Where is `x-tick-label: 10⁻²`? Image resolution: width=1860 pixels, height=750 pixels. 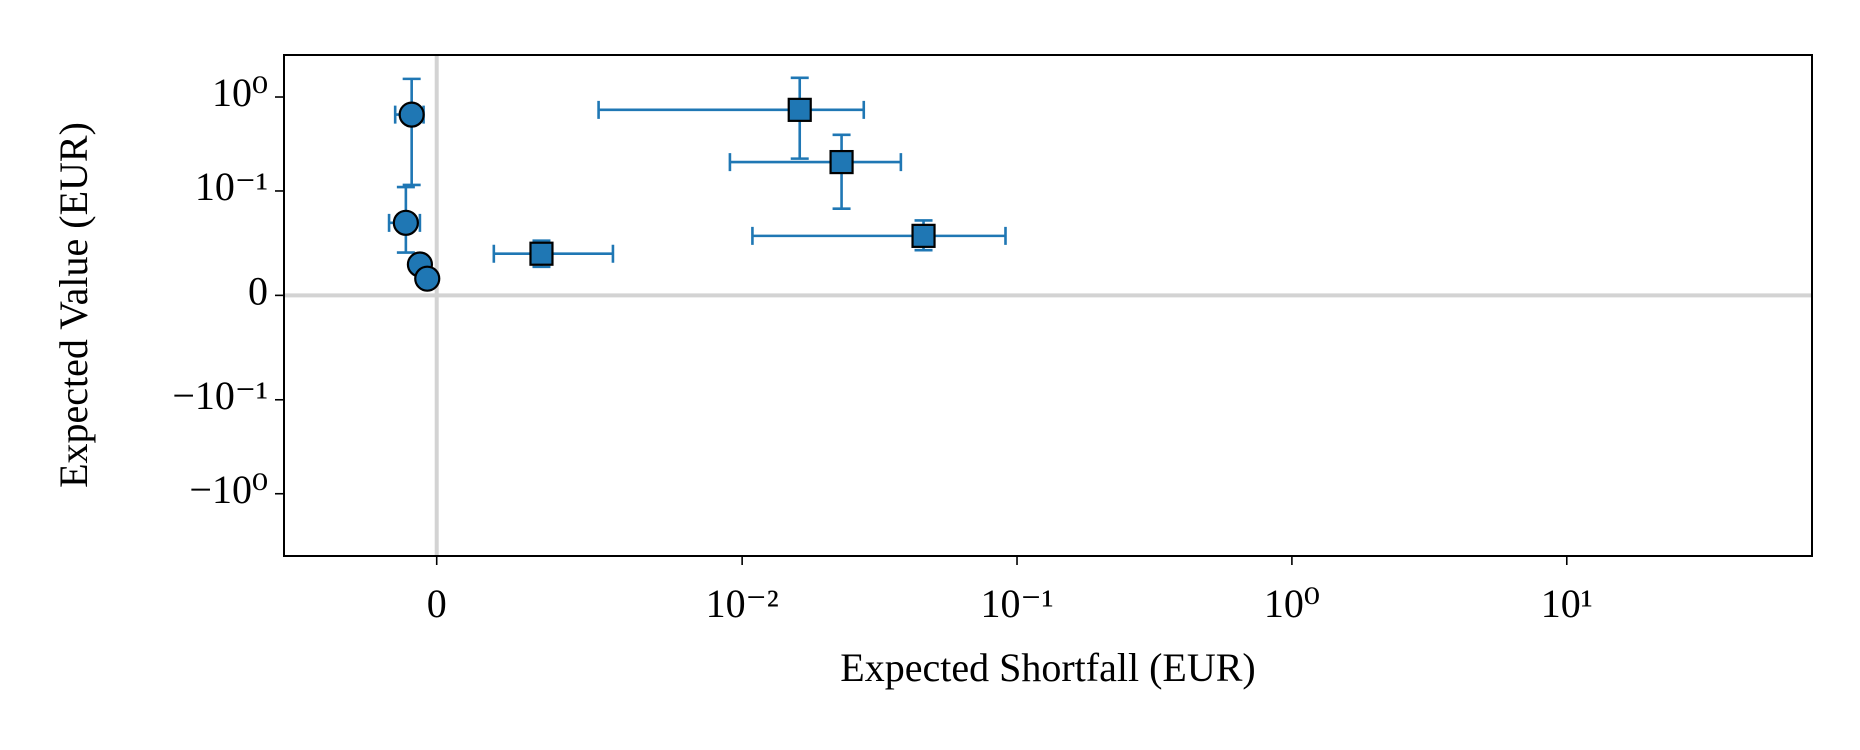 x-tick-label: 10⁻² is located at coordinates (742, 603).